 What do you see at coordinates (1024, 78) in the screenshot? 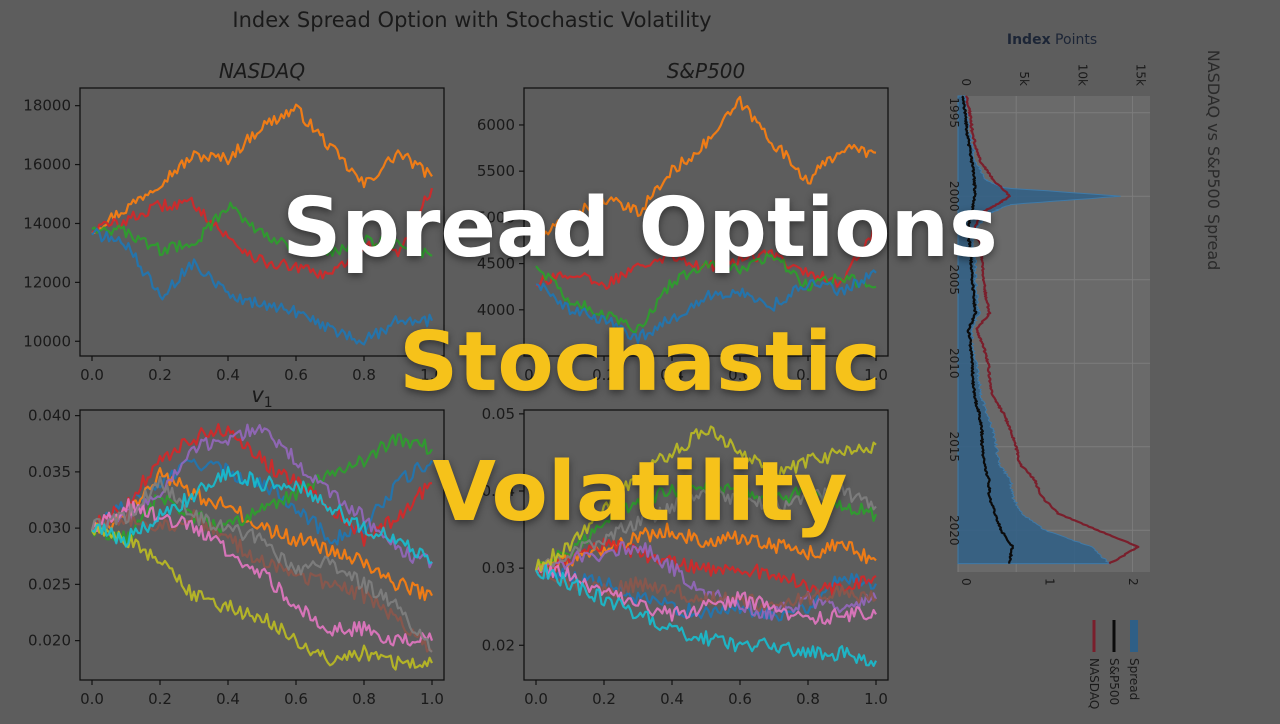
I see `spread-value-tick-top: 5k` at bounding box center [1024, 78].